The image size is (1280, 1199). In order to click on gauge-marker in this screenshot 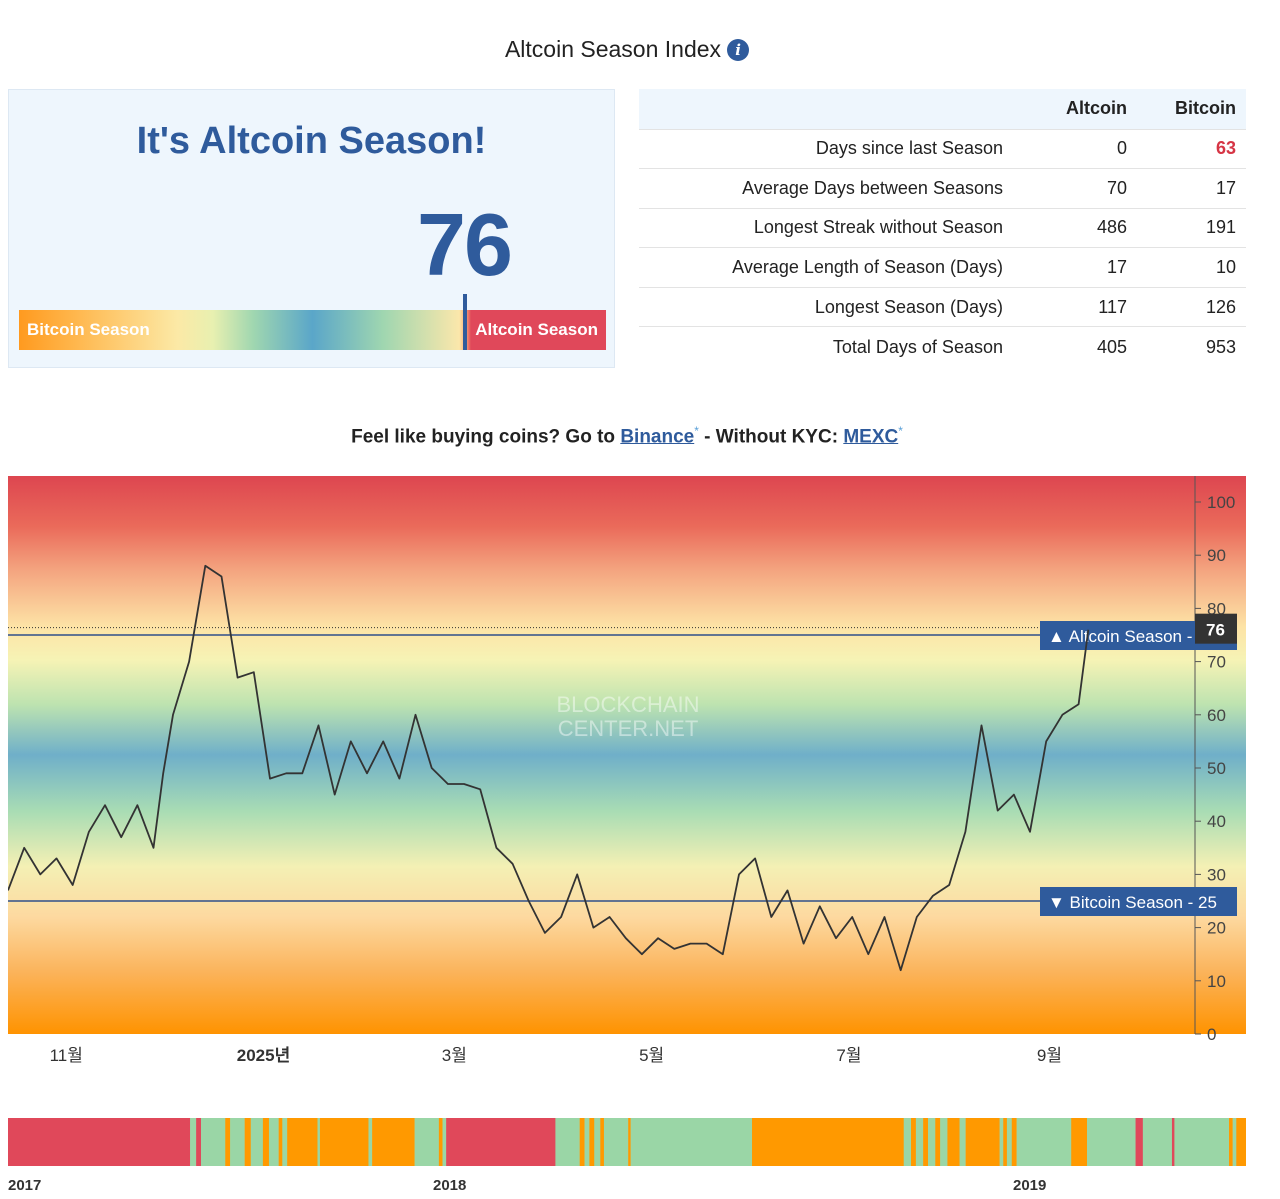, I will do `click(465, 322)`.